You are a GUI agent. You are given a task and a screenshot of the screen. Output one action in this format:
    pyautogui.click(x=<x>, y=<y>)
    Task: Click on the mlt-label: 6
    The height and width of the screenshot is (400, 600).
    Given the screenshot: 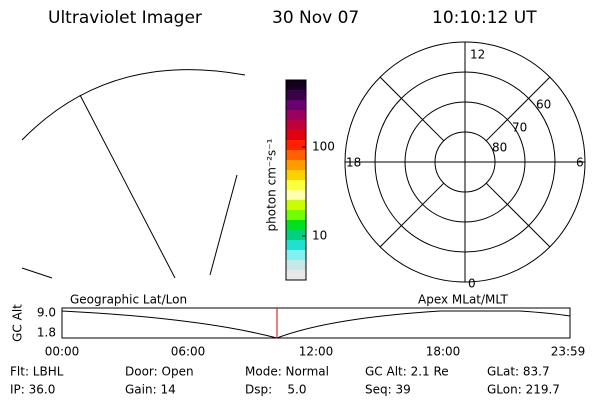 What is the action you would take?
    pyautogui.click(x=580, y=163)
    